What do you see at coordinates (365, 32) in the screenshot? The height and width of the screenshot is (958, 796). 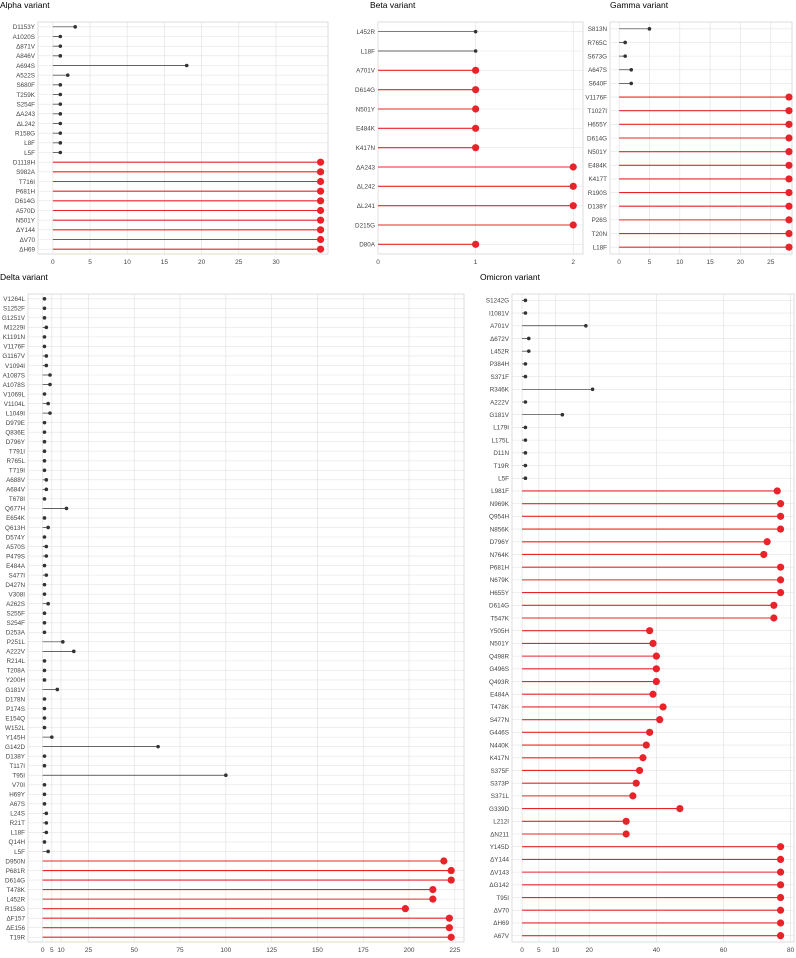 I see `y-tick-label: L452R` at bounding box center [365, 32].